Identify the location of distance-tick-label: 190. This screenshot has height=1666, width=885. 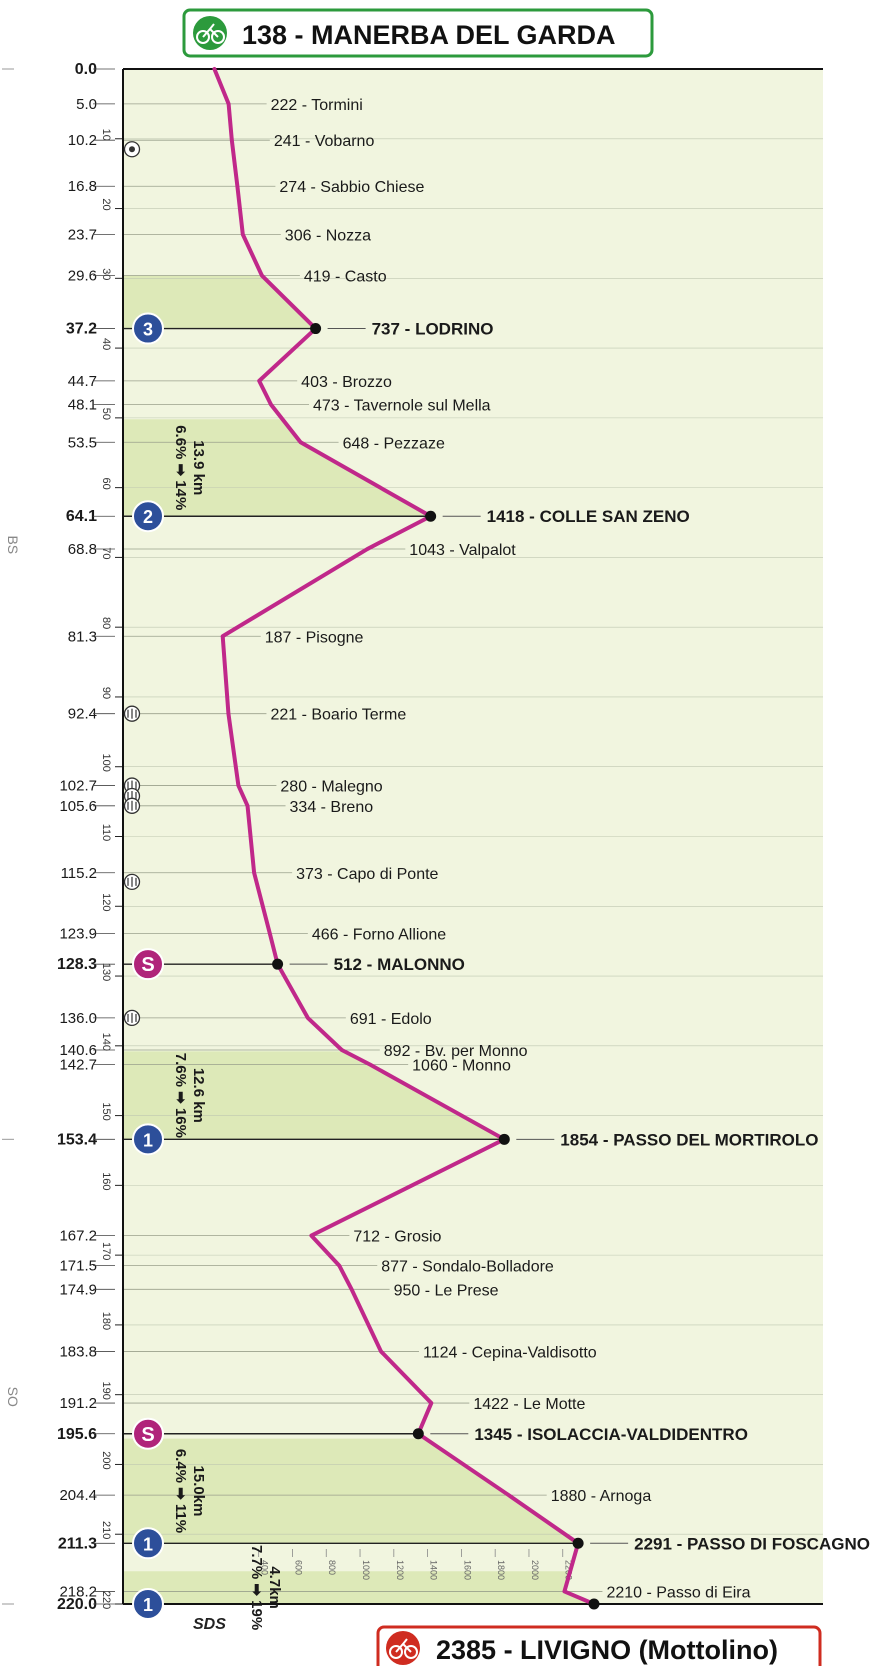
(106, 1391).